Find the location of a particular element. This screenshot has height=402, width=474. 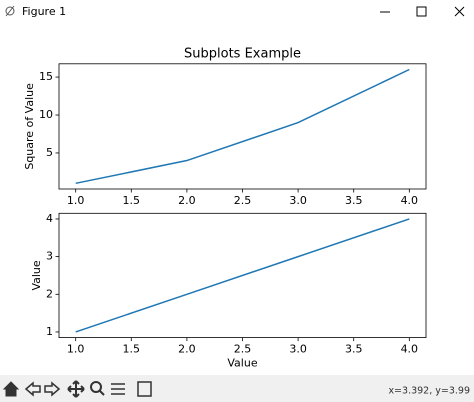

title-bar is located at coordinates (237, 12).